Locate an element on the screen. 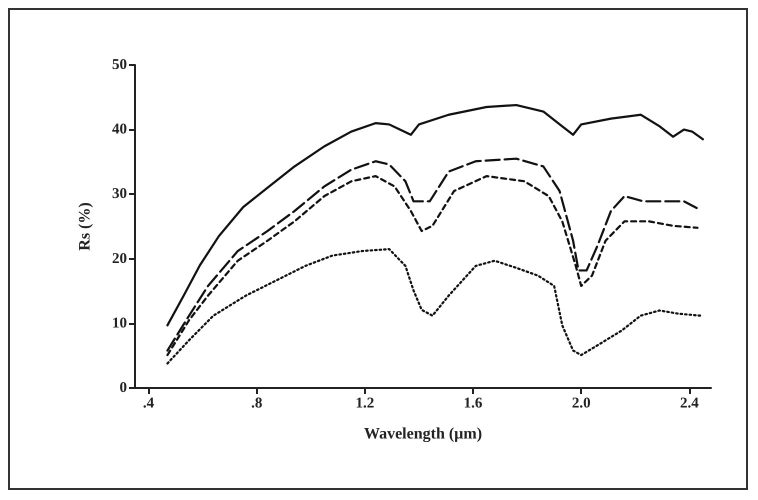 The image size is (758, 500). y-tick-label: 30 is located at coordinates (119, 194).